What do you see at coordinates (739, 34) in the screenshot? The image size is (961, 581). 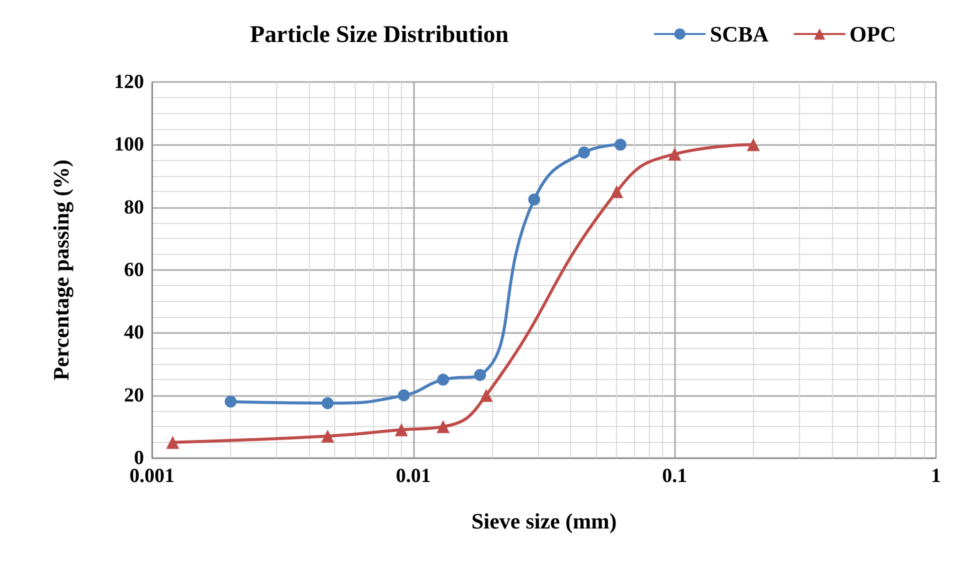 I see `legend-label: SCBA` at bounding box center [739, 34].